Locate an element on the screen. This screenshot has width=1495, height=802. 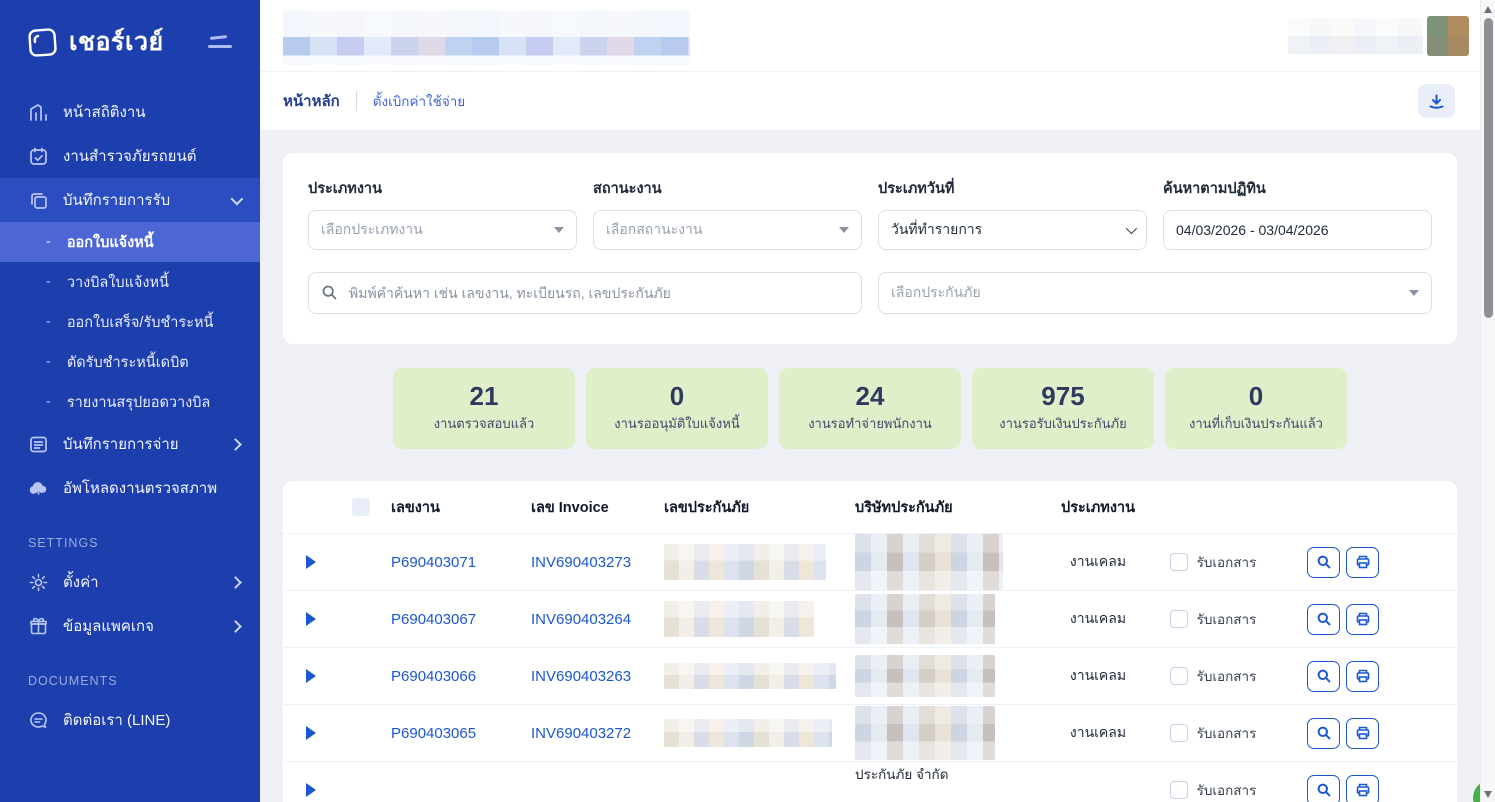
sidebar-item-receive: บันทึกรายการรับ is located at coordinates (130, 200).